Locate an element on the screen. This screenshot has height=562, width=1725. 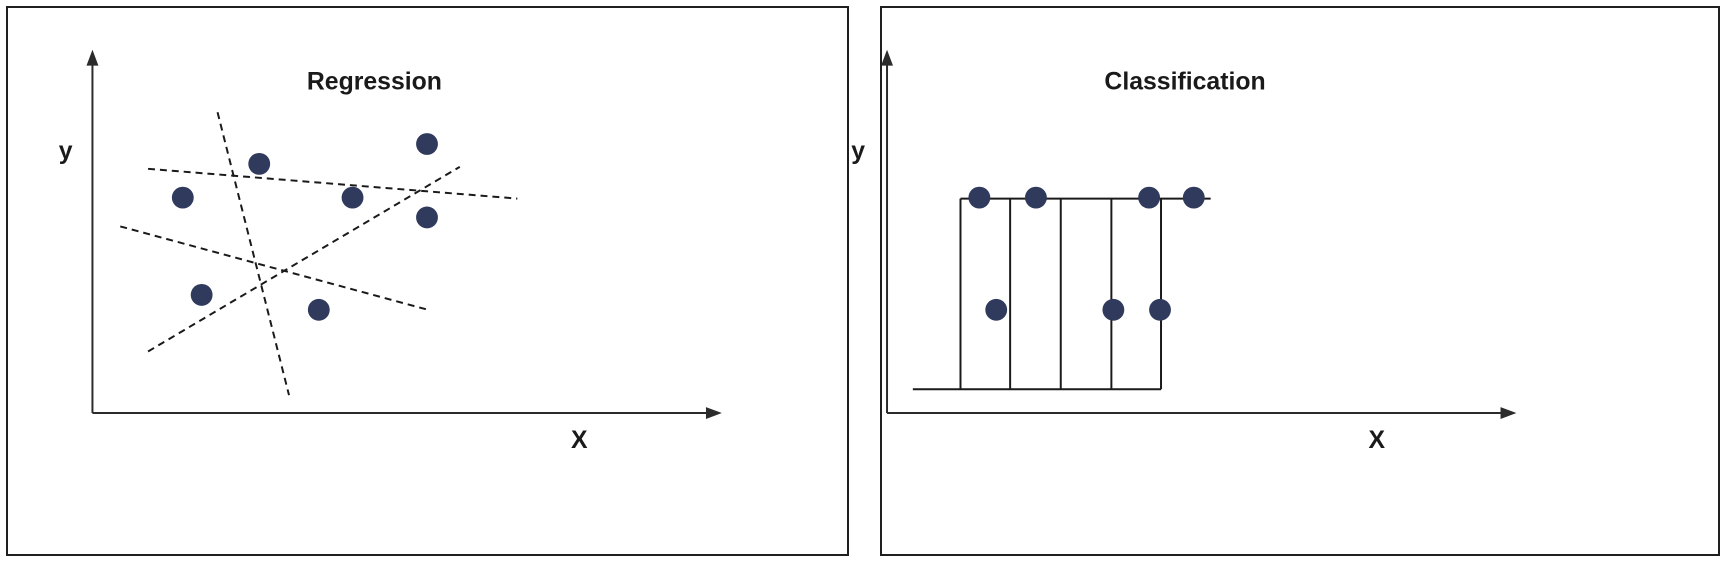
classification-title: Classification is located at coordinates (1184, 81).